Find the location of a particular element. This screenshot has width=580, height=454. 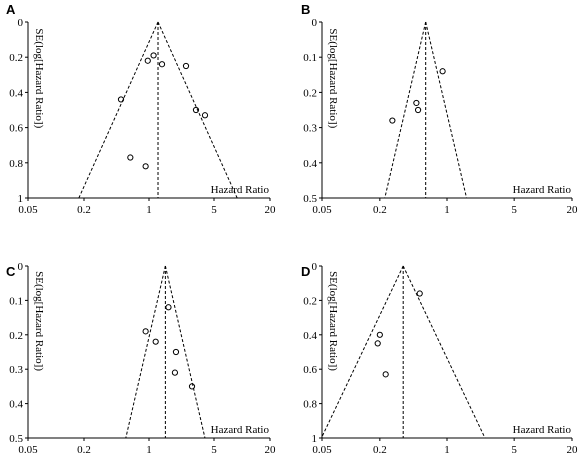

panel-b-funnel-left-limit is located at coordinates (405, 110).